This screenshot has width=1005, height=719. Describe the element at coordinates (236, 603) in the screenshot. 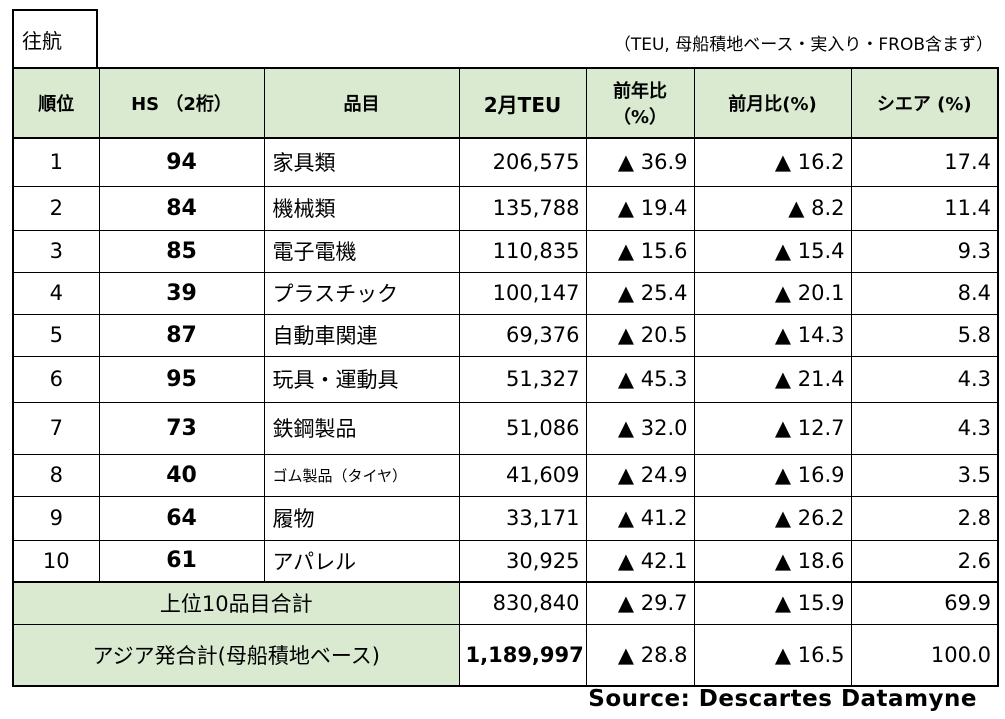

I see `top10-total-label: 上位10品目合計` at that location.